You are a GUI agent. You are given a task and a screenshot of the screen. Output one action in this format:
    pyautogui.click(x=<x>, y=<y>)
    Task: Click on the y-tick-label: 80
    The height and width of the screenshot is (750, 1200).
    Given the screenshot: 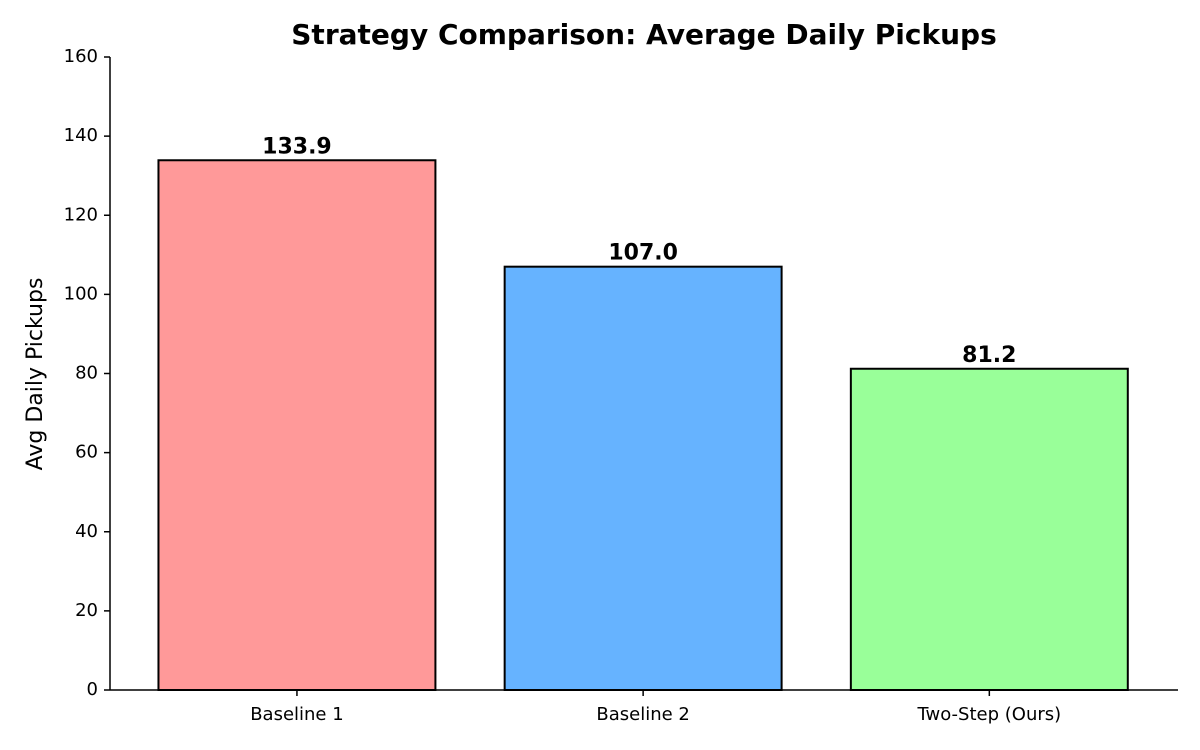 What is the action you would take?
    pyautogui.click(x=86, y=373)
    